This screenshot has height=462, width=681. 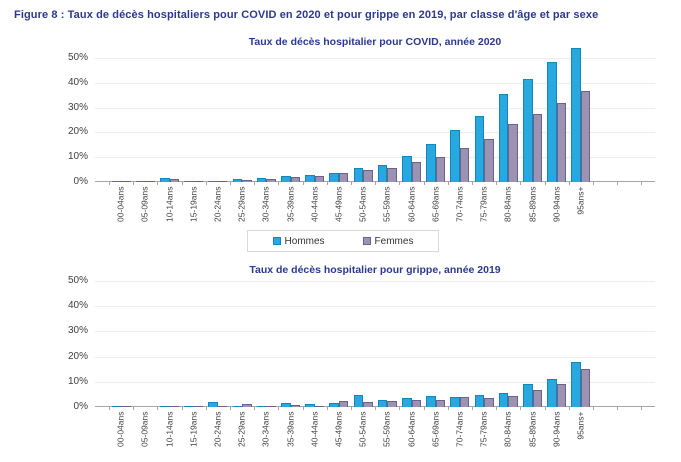 I want to click on y-axis-tick-label: 20%, so click(x=77, y=132).